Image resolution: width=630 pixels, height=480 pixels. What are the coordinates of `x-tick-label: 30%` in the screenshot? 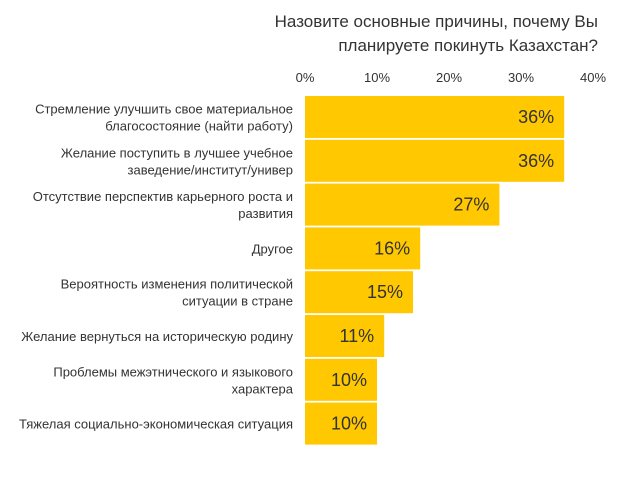 It's located at (521, 77).